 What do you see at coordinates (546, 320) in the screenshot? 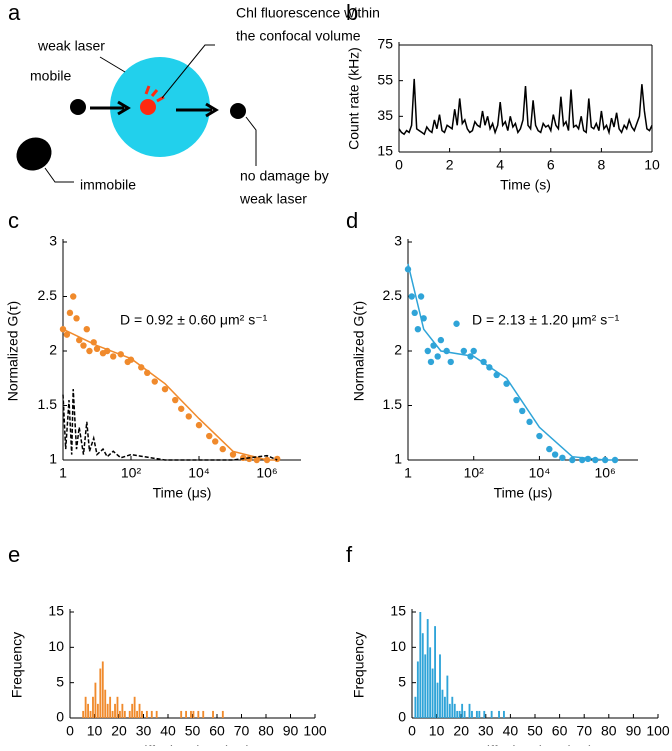
I see `annotation: D = 2.13 ± 1.20 μm² s⁻¹` at bounding box center [546, 320].